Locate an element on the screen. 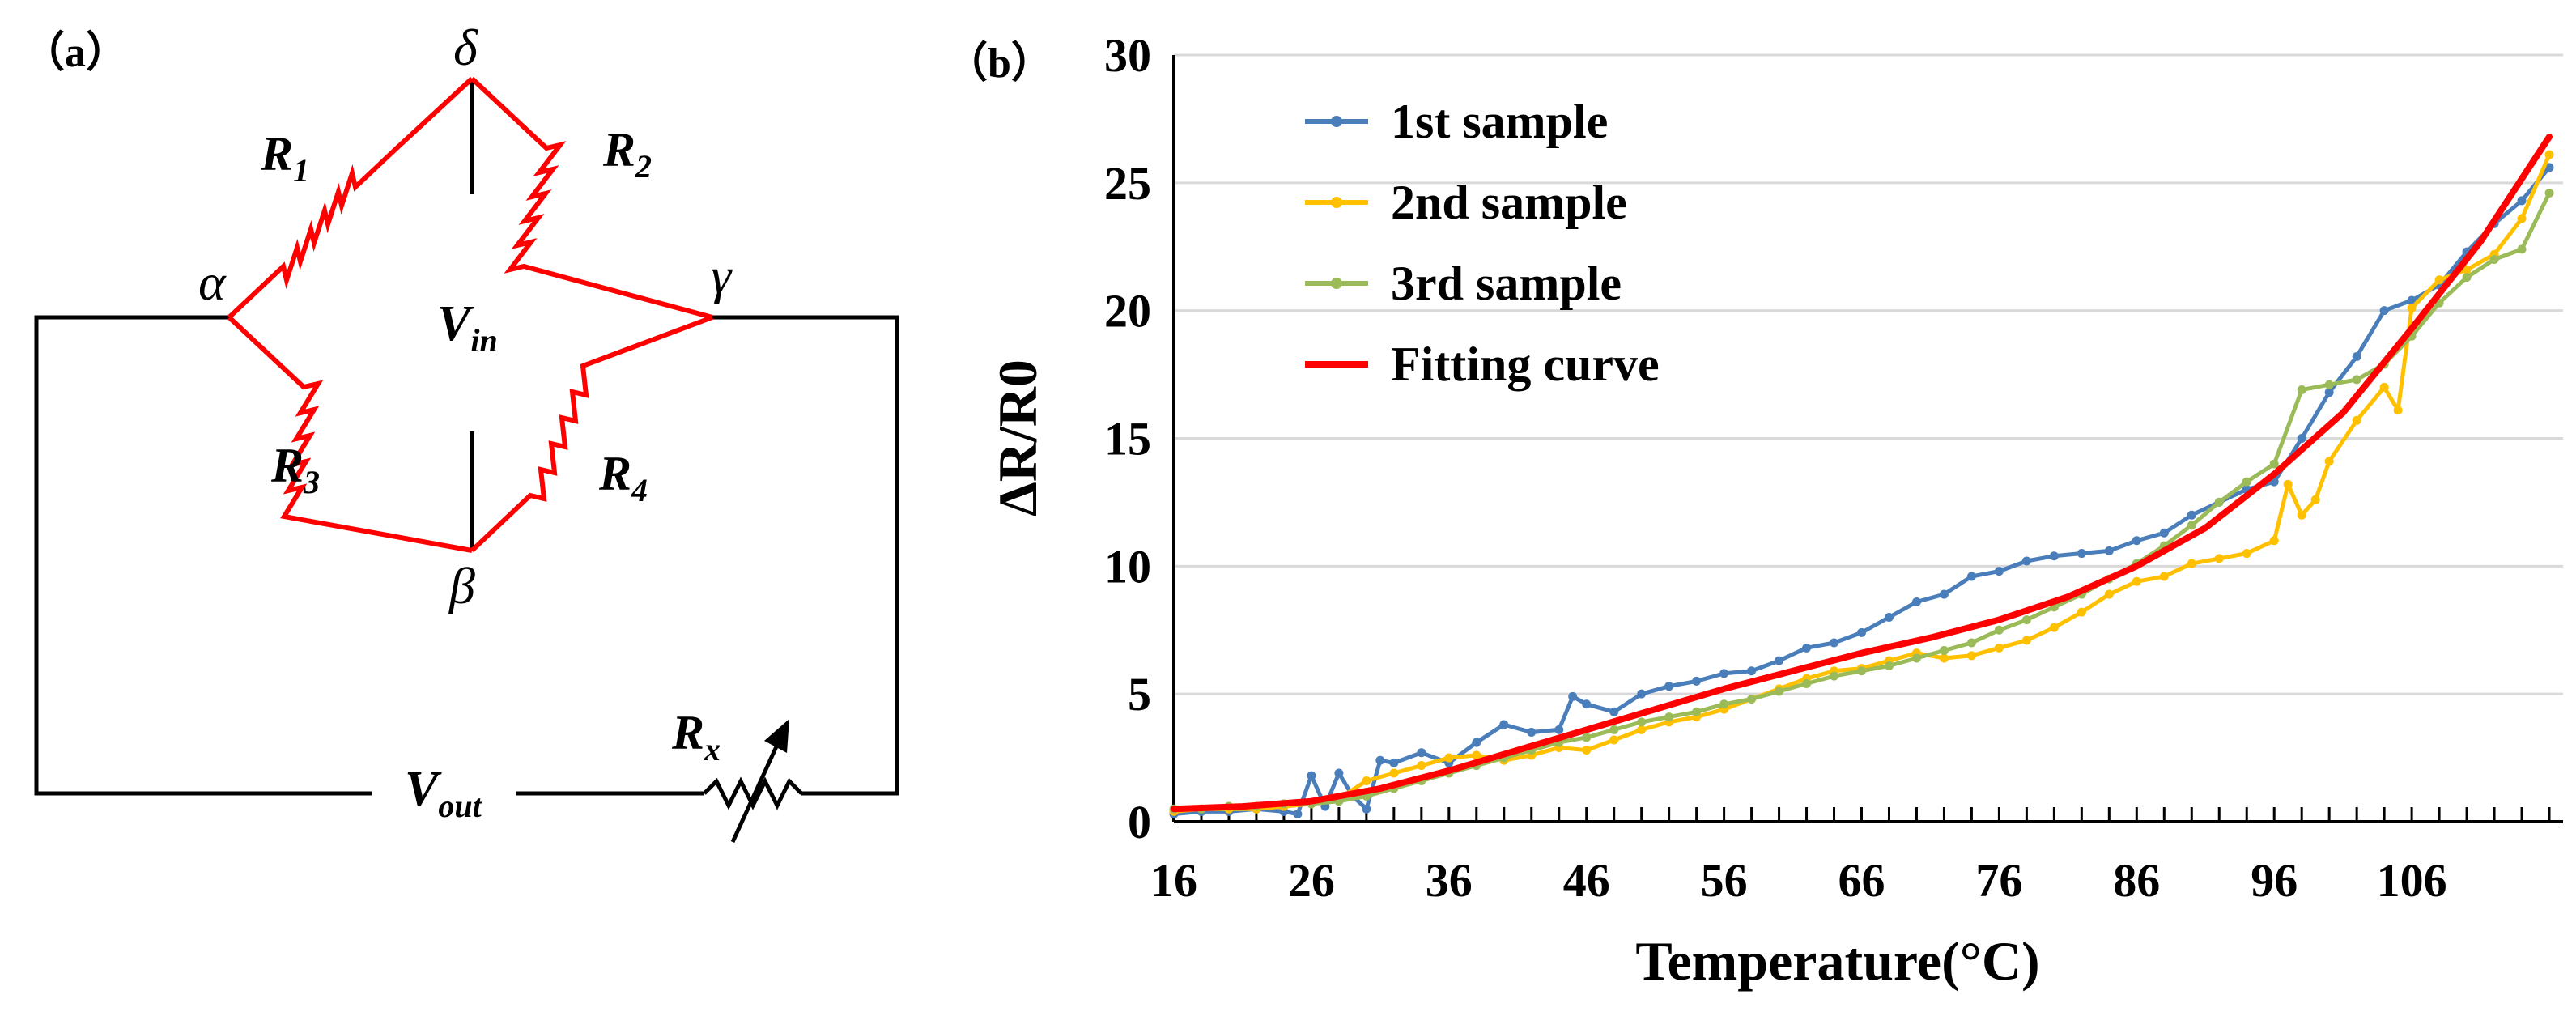 This screenshot has height=1016, width=2576. label-vin: Vin is located at coordinates (467, 327).